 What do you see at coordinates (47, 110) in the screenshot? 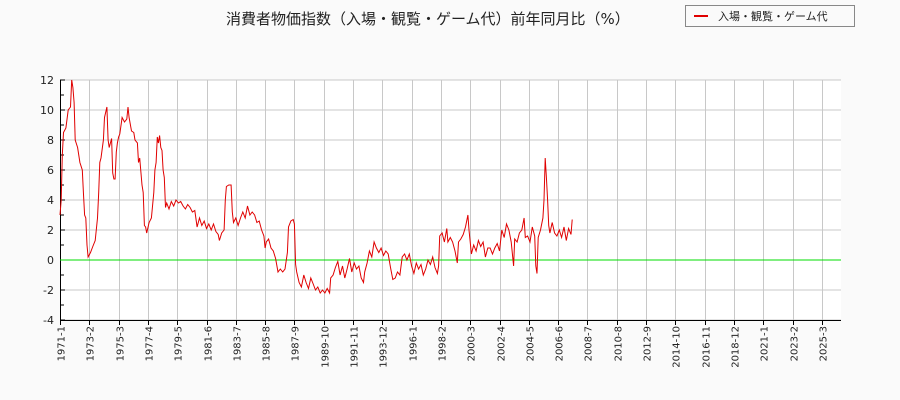
I see `y-tick-label: 10` at bounding box center [47, 110].